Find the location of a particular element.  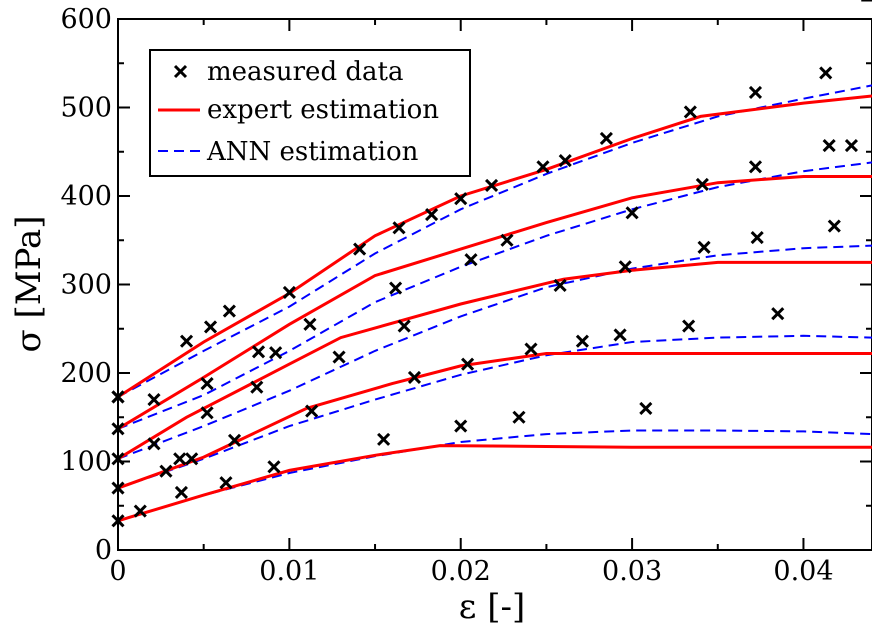

x-tick-label: 0 is located at coordinates (117, 571).